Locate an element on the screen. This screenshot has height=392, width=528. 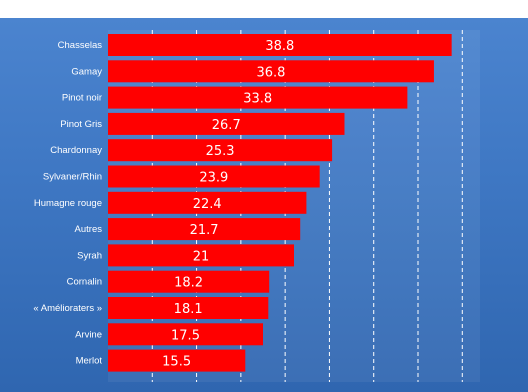
value-label: 38.8 is located at coordinates (279, 46).